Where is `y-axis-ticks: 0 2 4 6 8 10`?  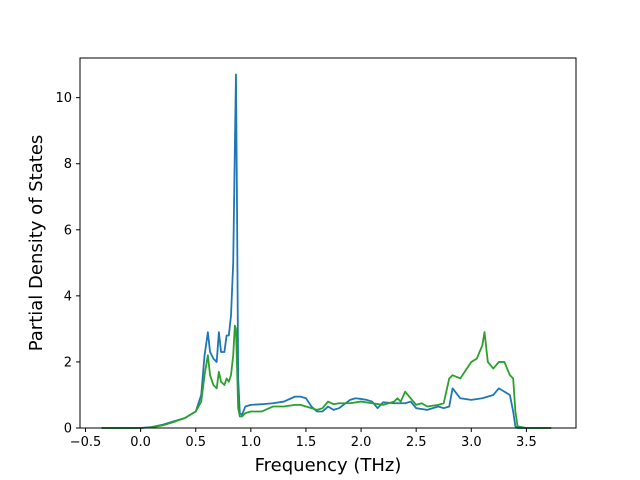
y-axis-ticks: 0 2 4 6 8 10 is located at coordinates (67, 264).